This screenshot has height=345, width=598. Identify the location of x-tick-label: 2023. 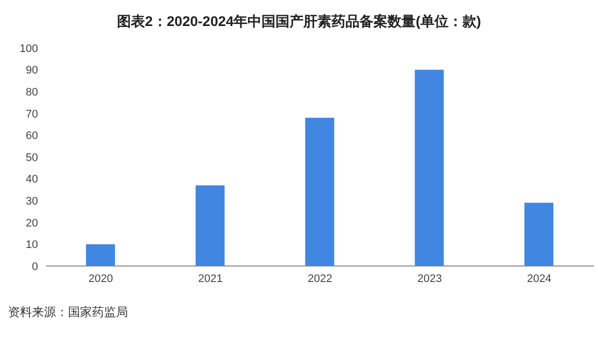
(429, 278).